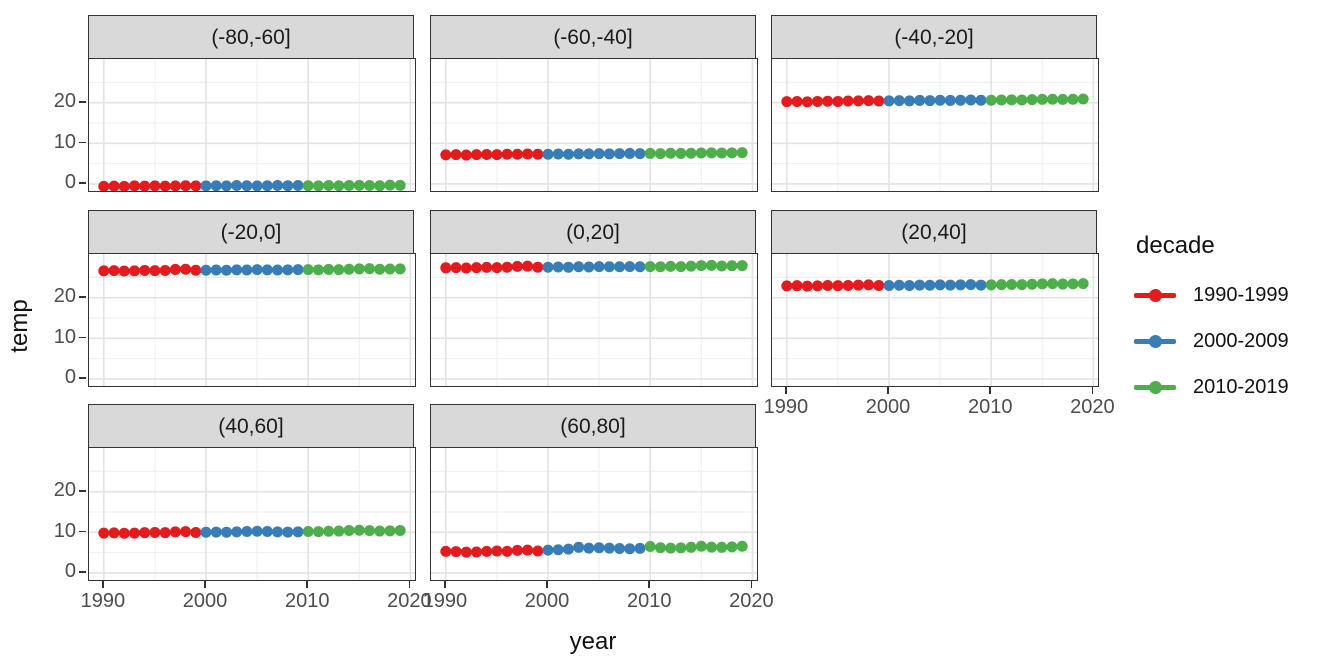 This screenshot has width=1344, height=672. I want to click on x-tick-label: 2010, so click(990, 407).